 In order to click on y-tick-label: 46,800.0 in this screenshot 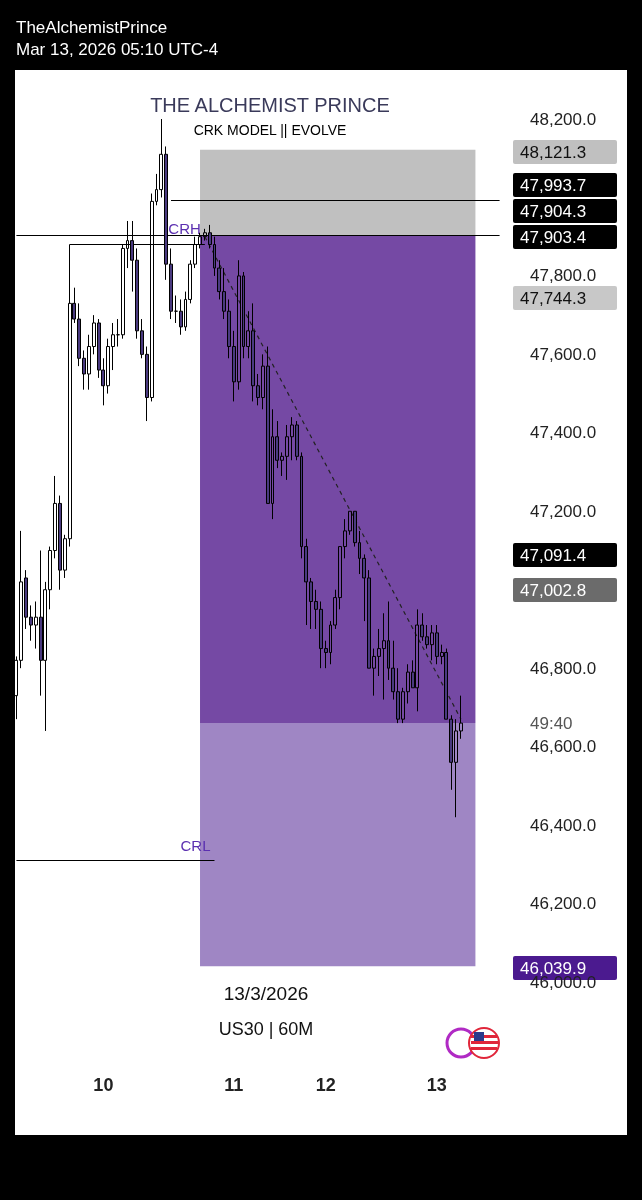, I will do `click(563, 668)`.